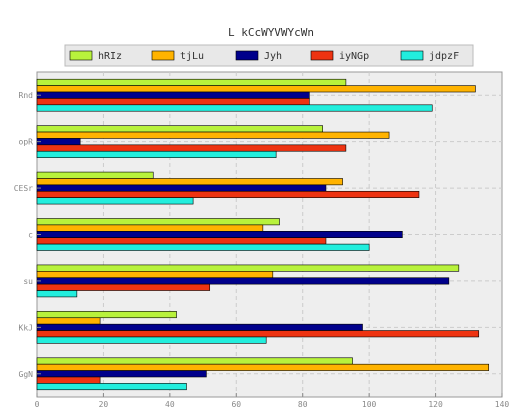 The image size is (520, 416). I want to click on bar-Jyh-su, so click(243, 281).